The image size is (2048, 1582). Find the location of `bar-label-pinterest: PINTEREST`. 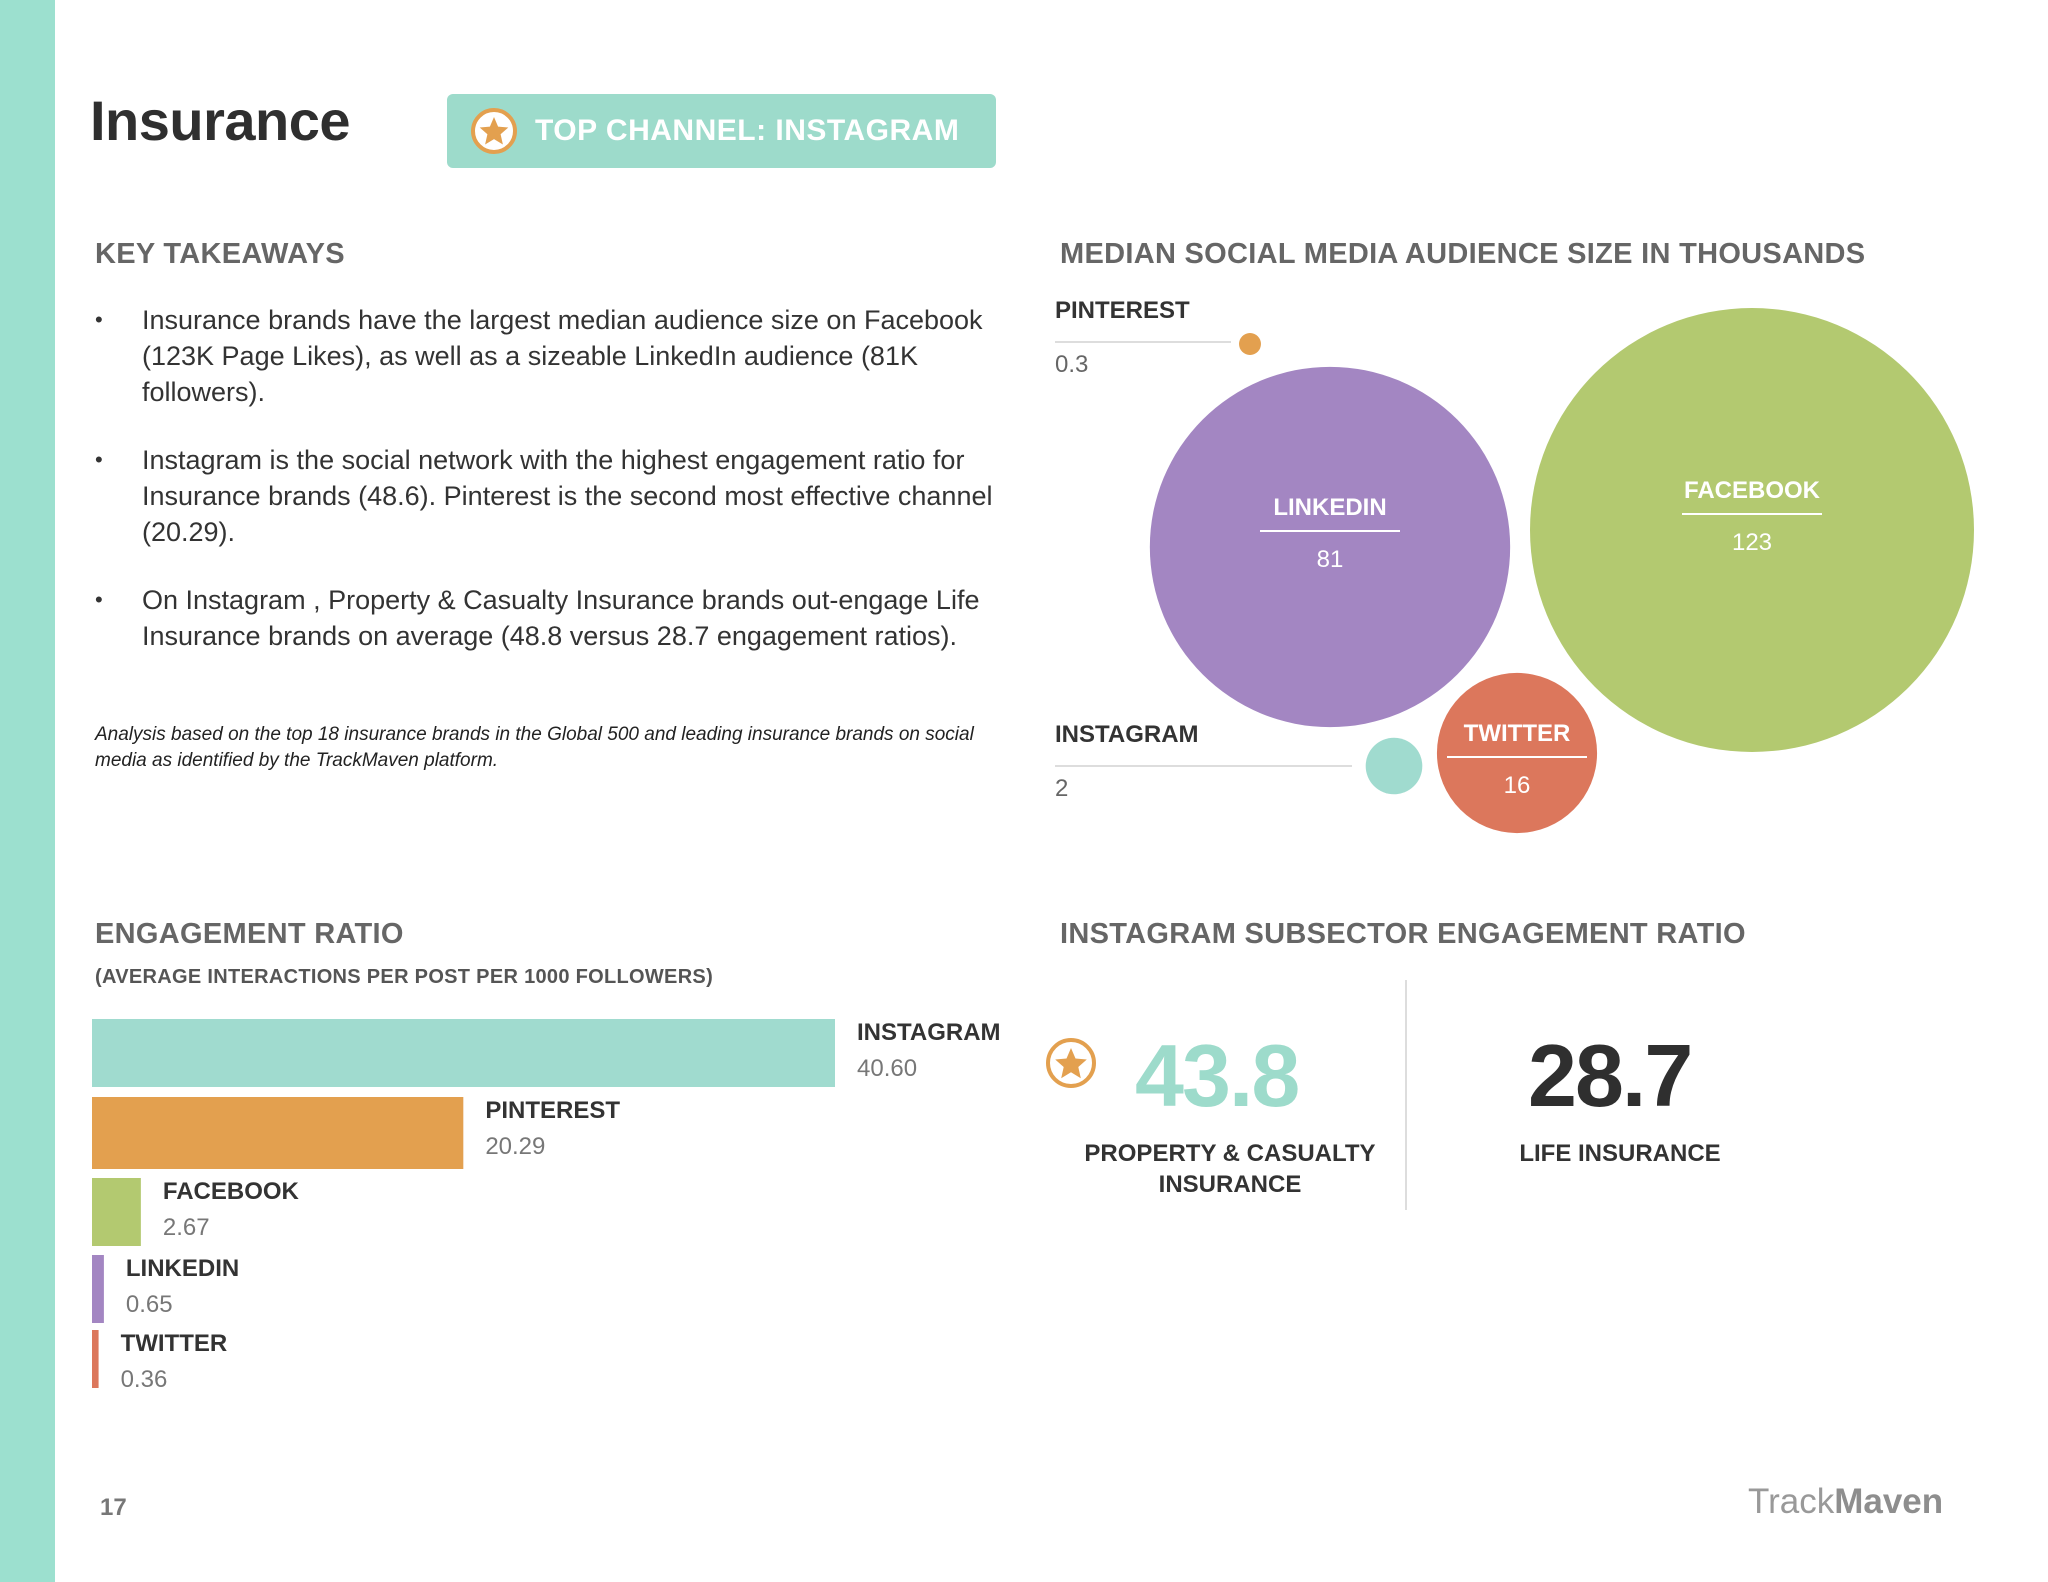

bar-label-pinterest: PINTEREST is located at coordinates (552, 1110).